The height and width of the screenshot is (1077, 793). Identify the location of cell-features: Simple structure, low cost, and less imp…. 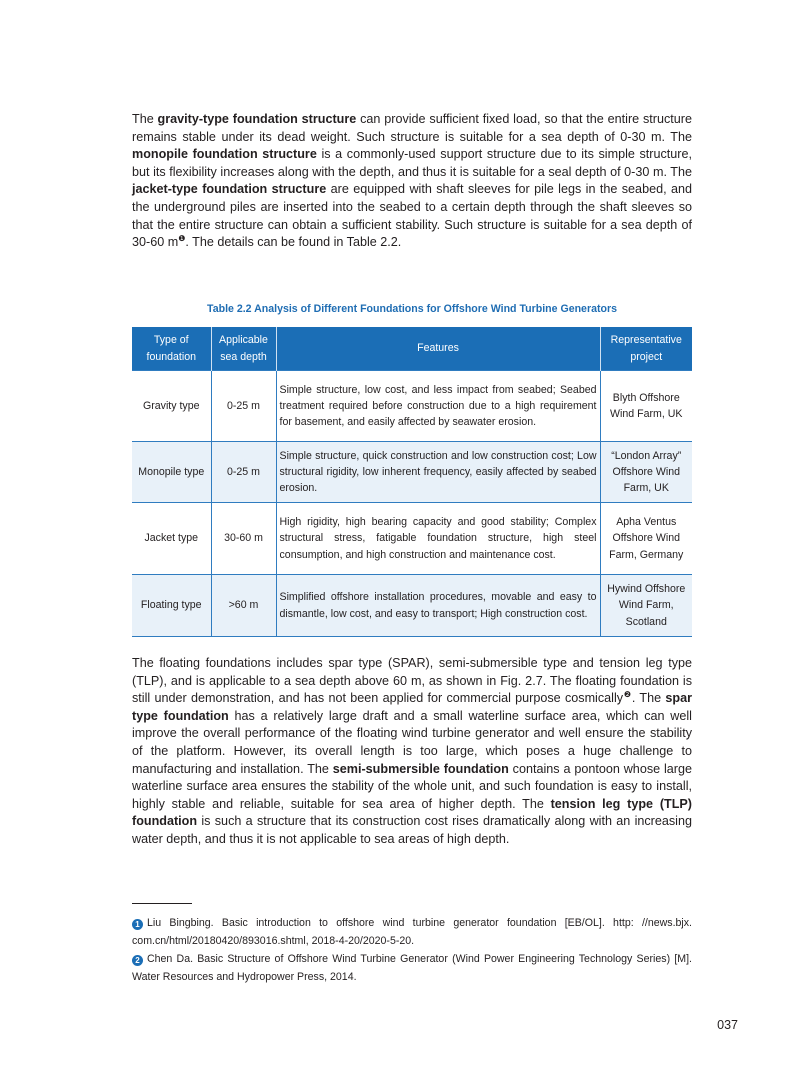
(437, 406).